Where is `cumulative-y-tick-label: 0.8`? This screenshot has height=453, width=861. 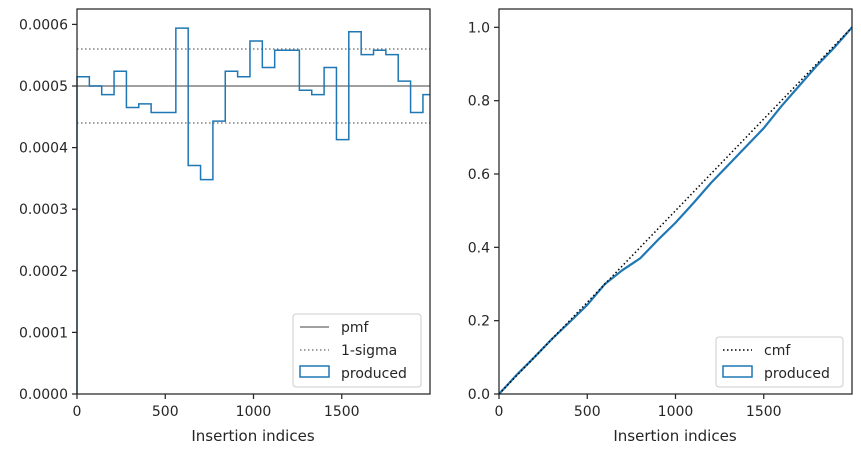
cumulative-y-tick-label: 0.8 is located at coordinates (479, 102).